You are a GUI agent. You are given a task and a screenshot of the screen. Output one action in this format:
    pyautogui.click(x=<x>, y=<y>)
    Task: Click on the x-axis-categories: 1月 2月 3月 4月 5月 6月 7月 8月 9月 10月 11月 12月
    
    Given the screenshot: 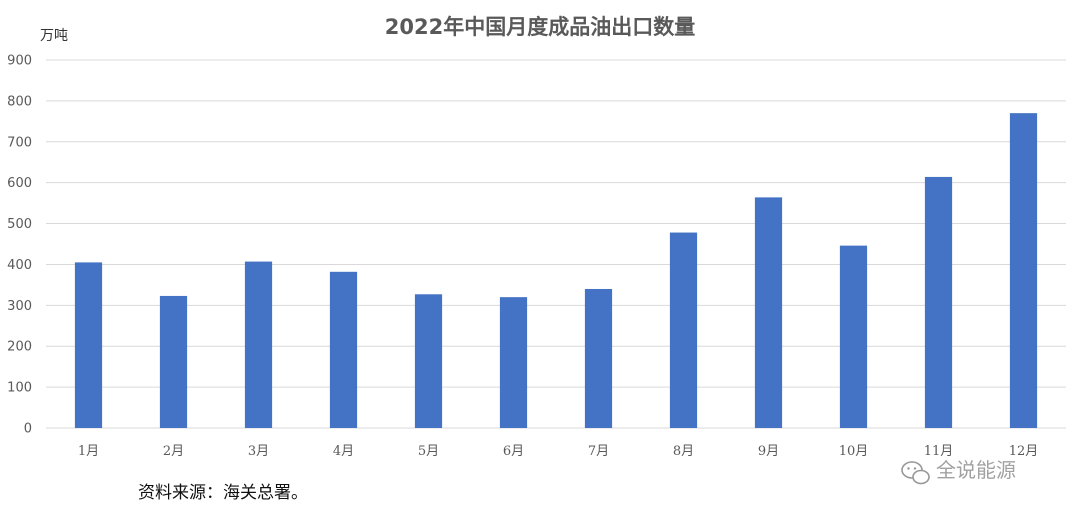 What is the action you would take?
    pyautogui.click(x=558, y=451)
    